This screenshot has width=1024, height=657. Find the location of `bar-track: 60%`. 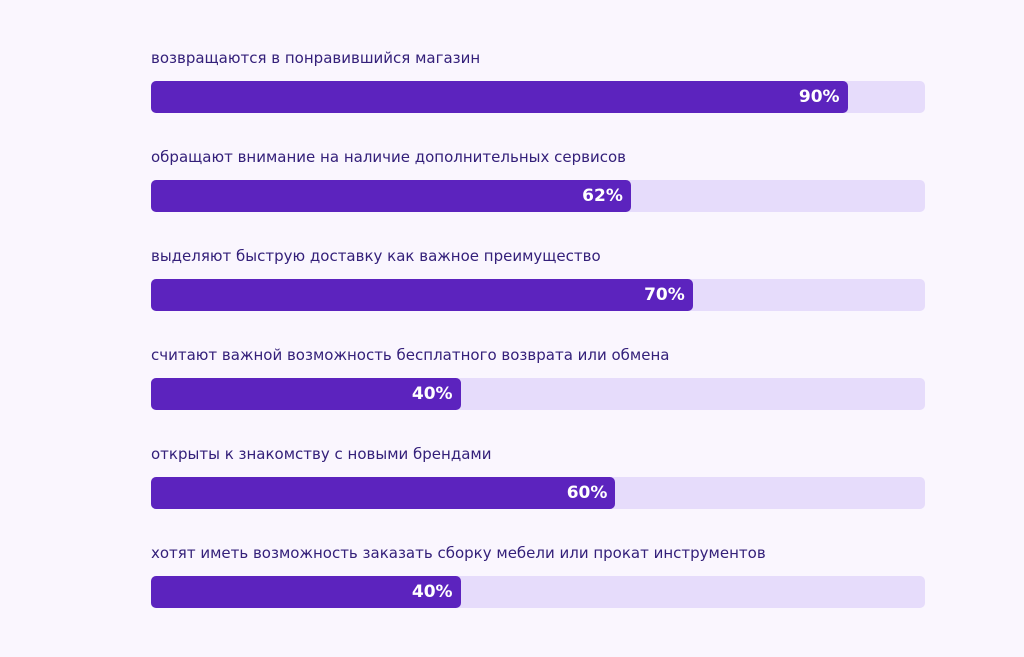

bar-track: 60% is located at coordinates (538, 493).